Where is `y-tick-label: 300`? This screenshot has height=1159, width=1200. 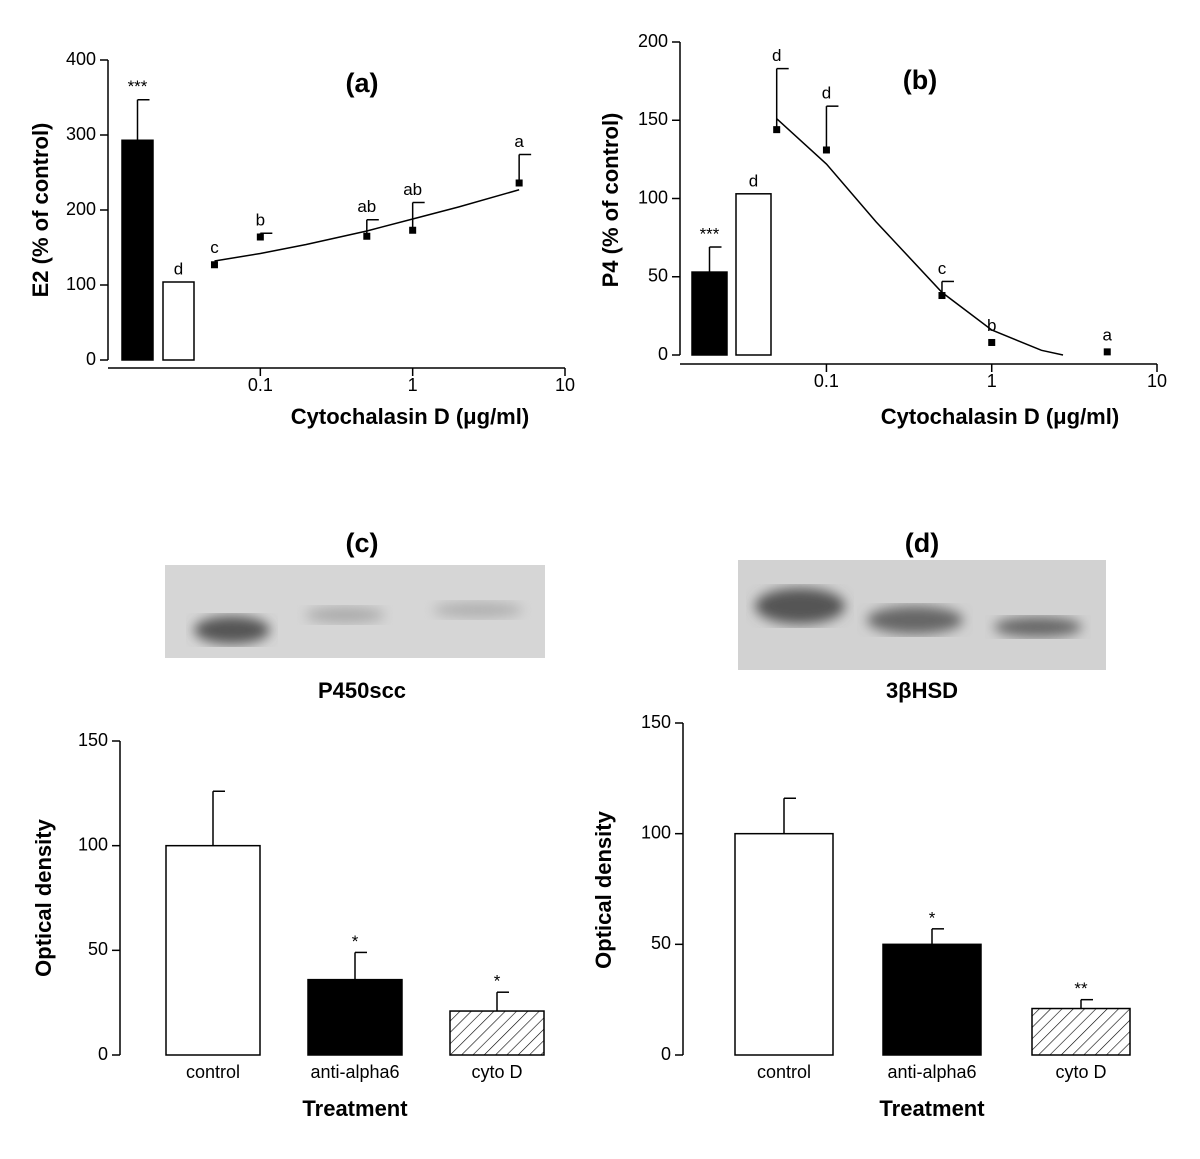
y-tick-label: 300 is located at coordinates (81, 134).